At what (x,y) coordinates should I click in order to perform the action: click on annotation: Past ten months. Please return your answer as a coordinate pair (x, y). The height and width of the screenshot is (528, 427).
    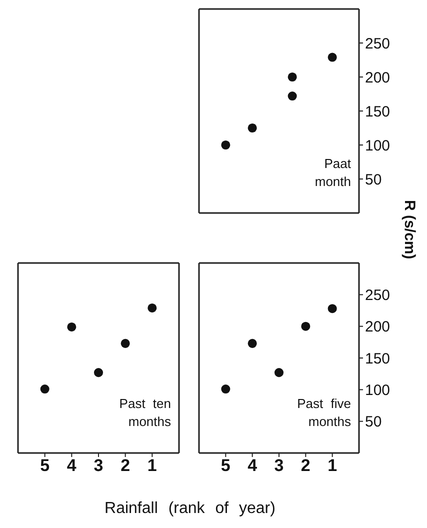
    Looking at the image, I should click on (144, 413).